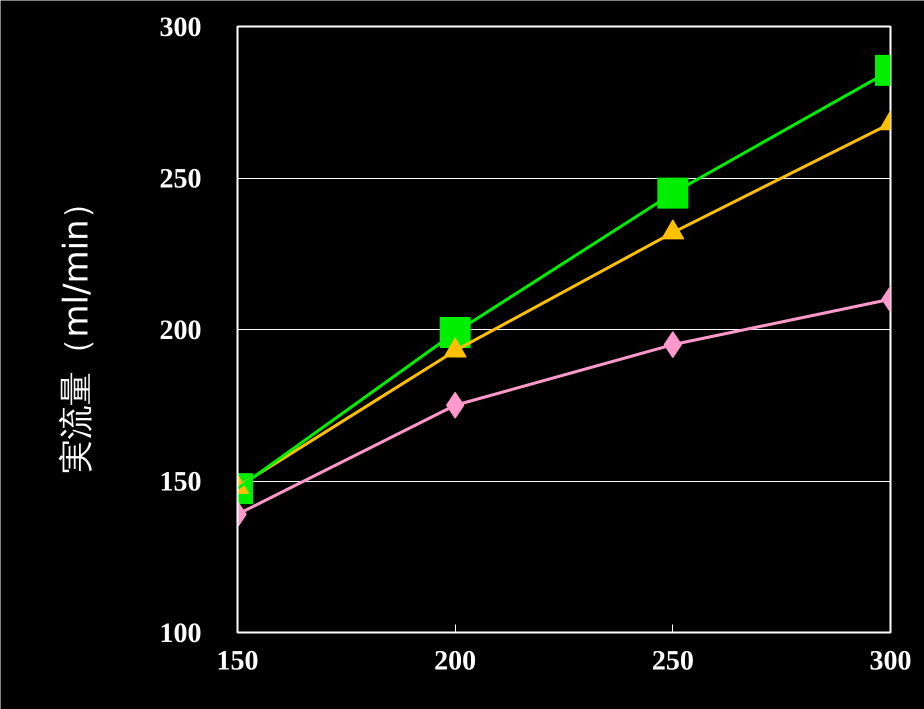 The width and height of the screenshot is (924, 709). Describe the element at coordinates (455, 661) in the screenshot. I see `x-tick-label: 200` at that location.